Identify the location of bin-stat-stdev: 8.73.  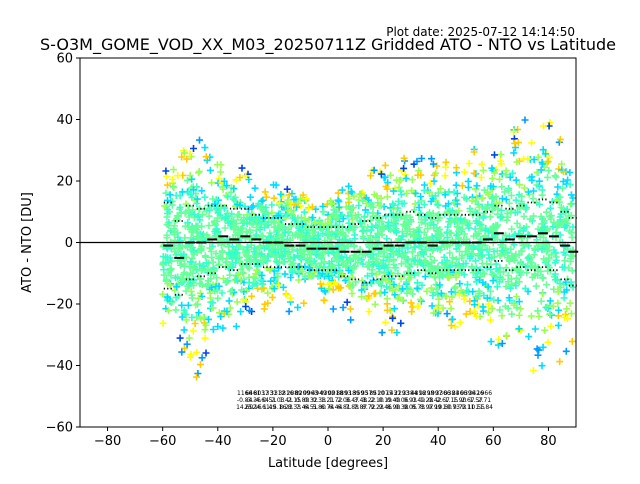
(419, 407).